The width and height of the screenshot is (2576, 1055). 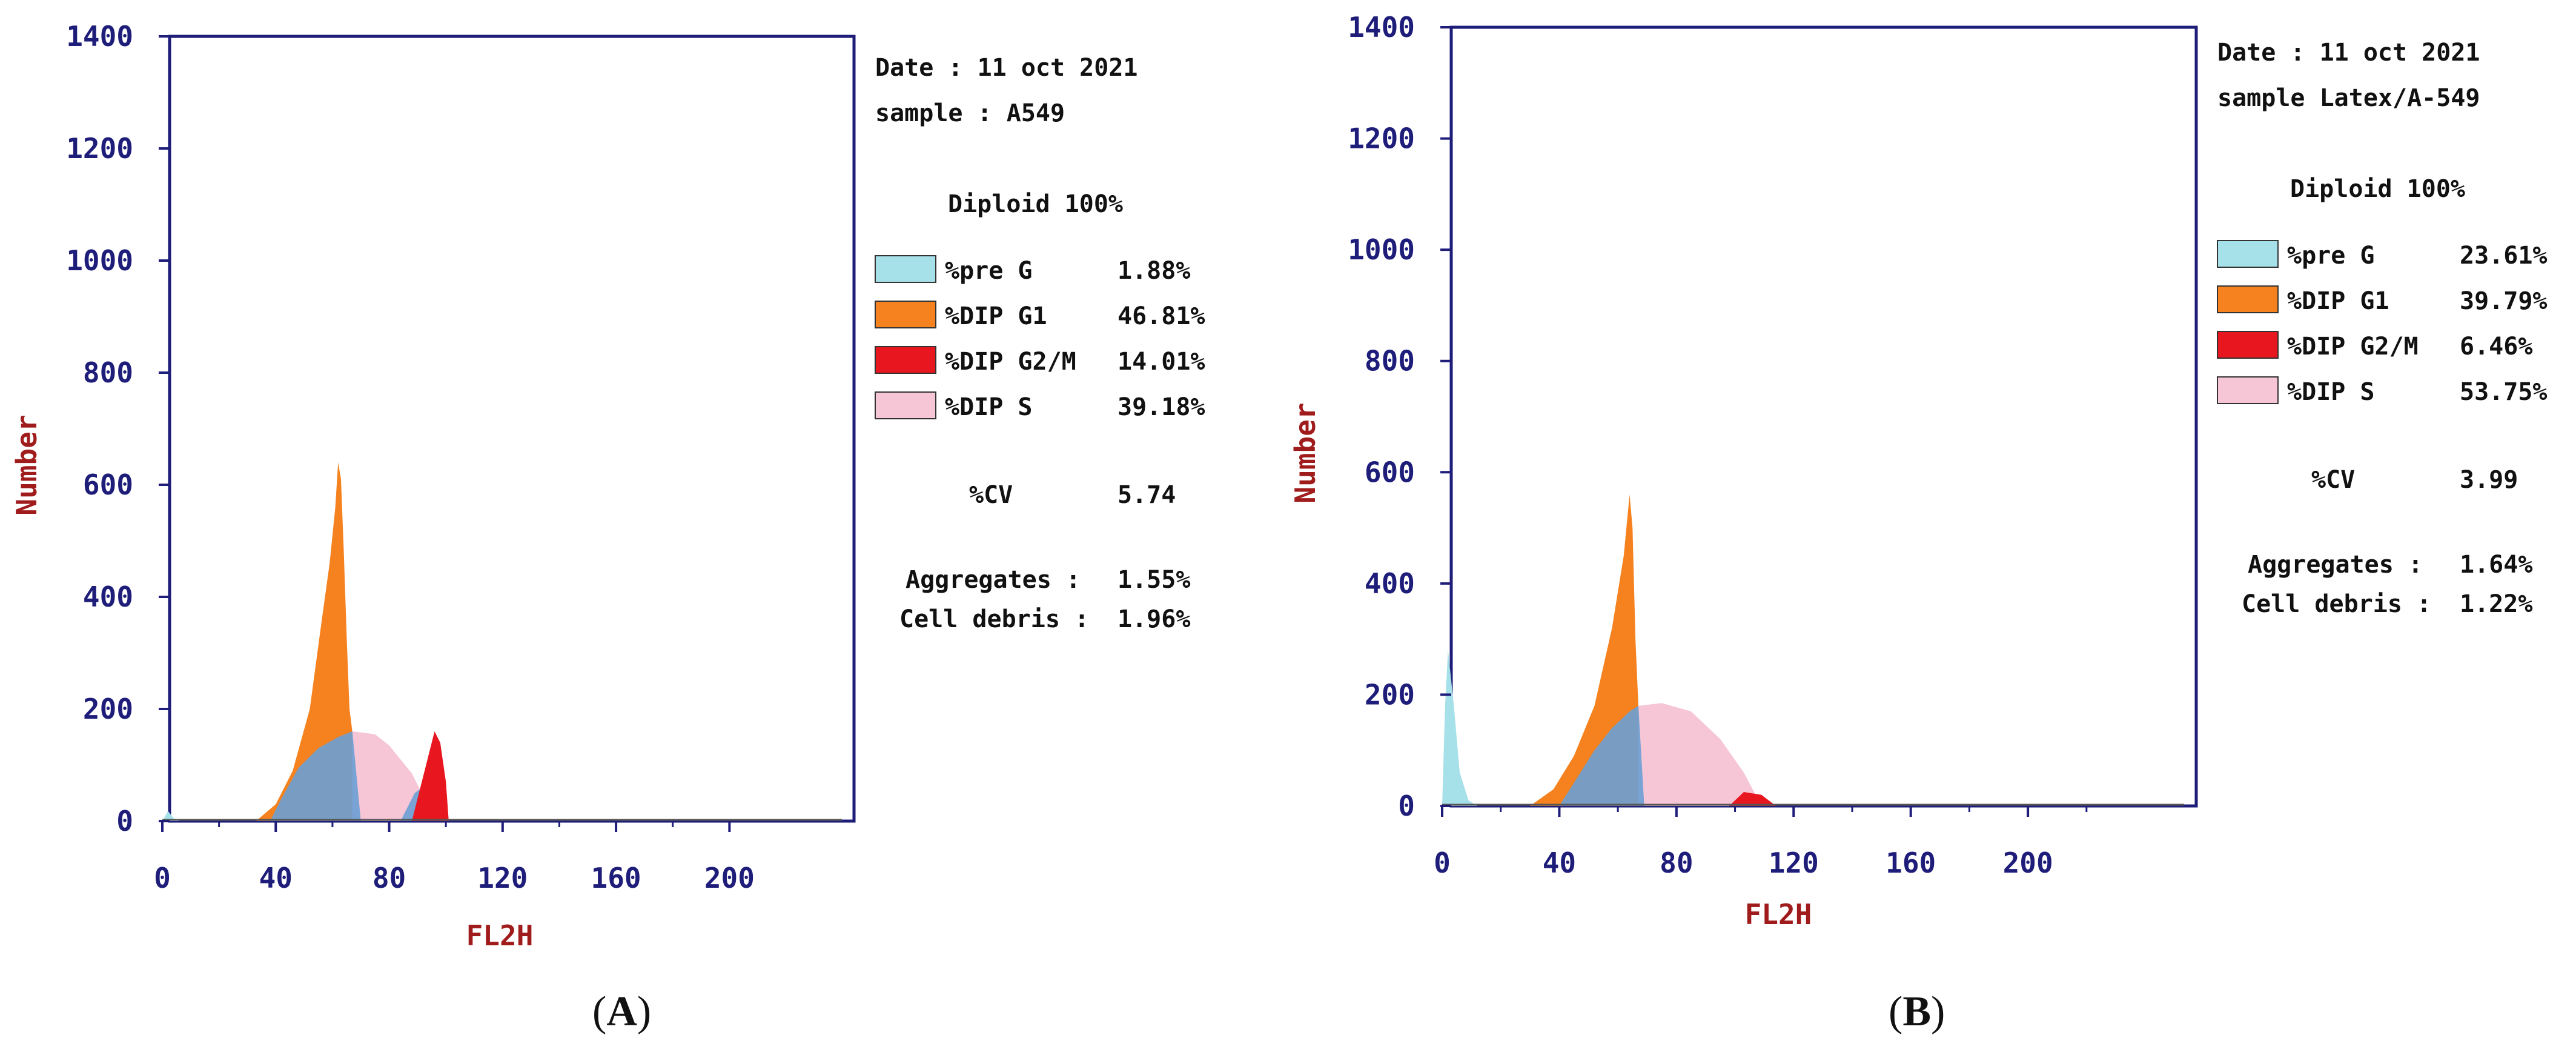 I want to click on legend-value-dipS: 39.18%, so click(x=1161, y=407).